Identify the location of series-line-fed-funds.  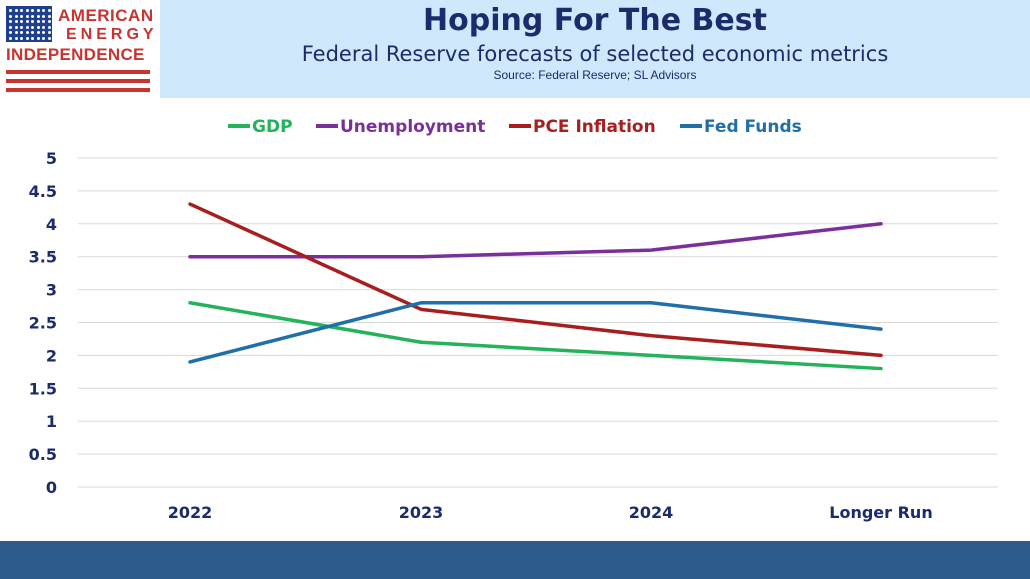
(535, 332).